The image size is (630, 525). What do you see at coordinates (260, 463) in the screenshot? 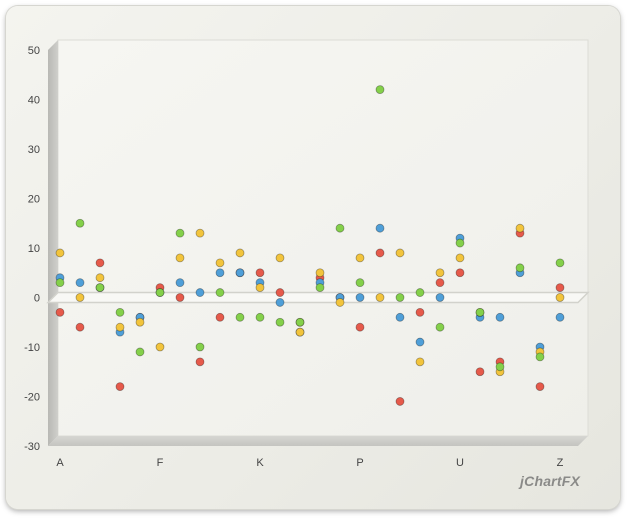
I see `x-tick-label: K` at bounding box center [260, 463].